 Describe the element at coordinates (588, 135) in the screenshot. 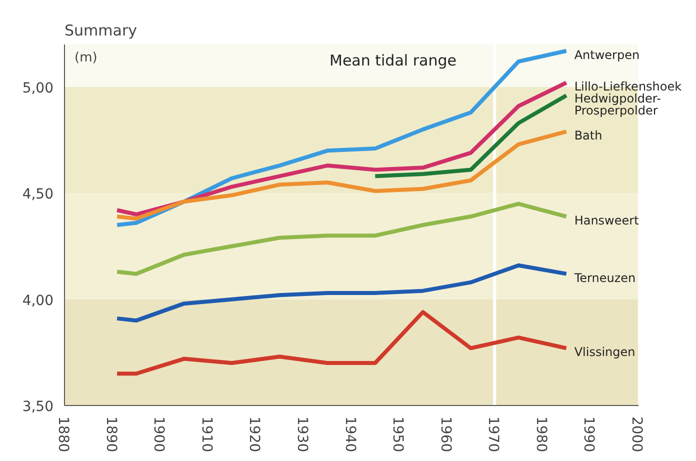

I see `series-label: Bath` at that location.